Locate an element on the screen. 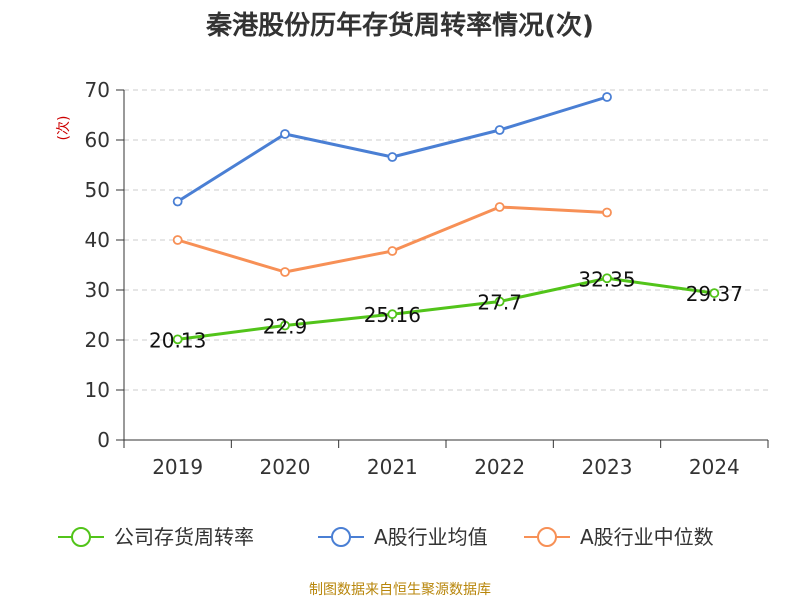 This screenshot has width=800, height=600. data-label: 25.16 is located at coordinates (392, 315).